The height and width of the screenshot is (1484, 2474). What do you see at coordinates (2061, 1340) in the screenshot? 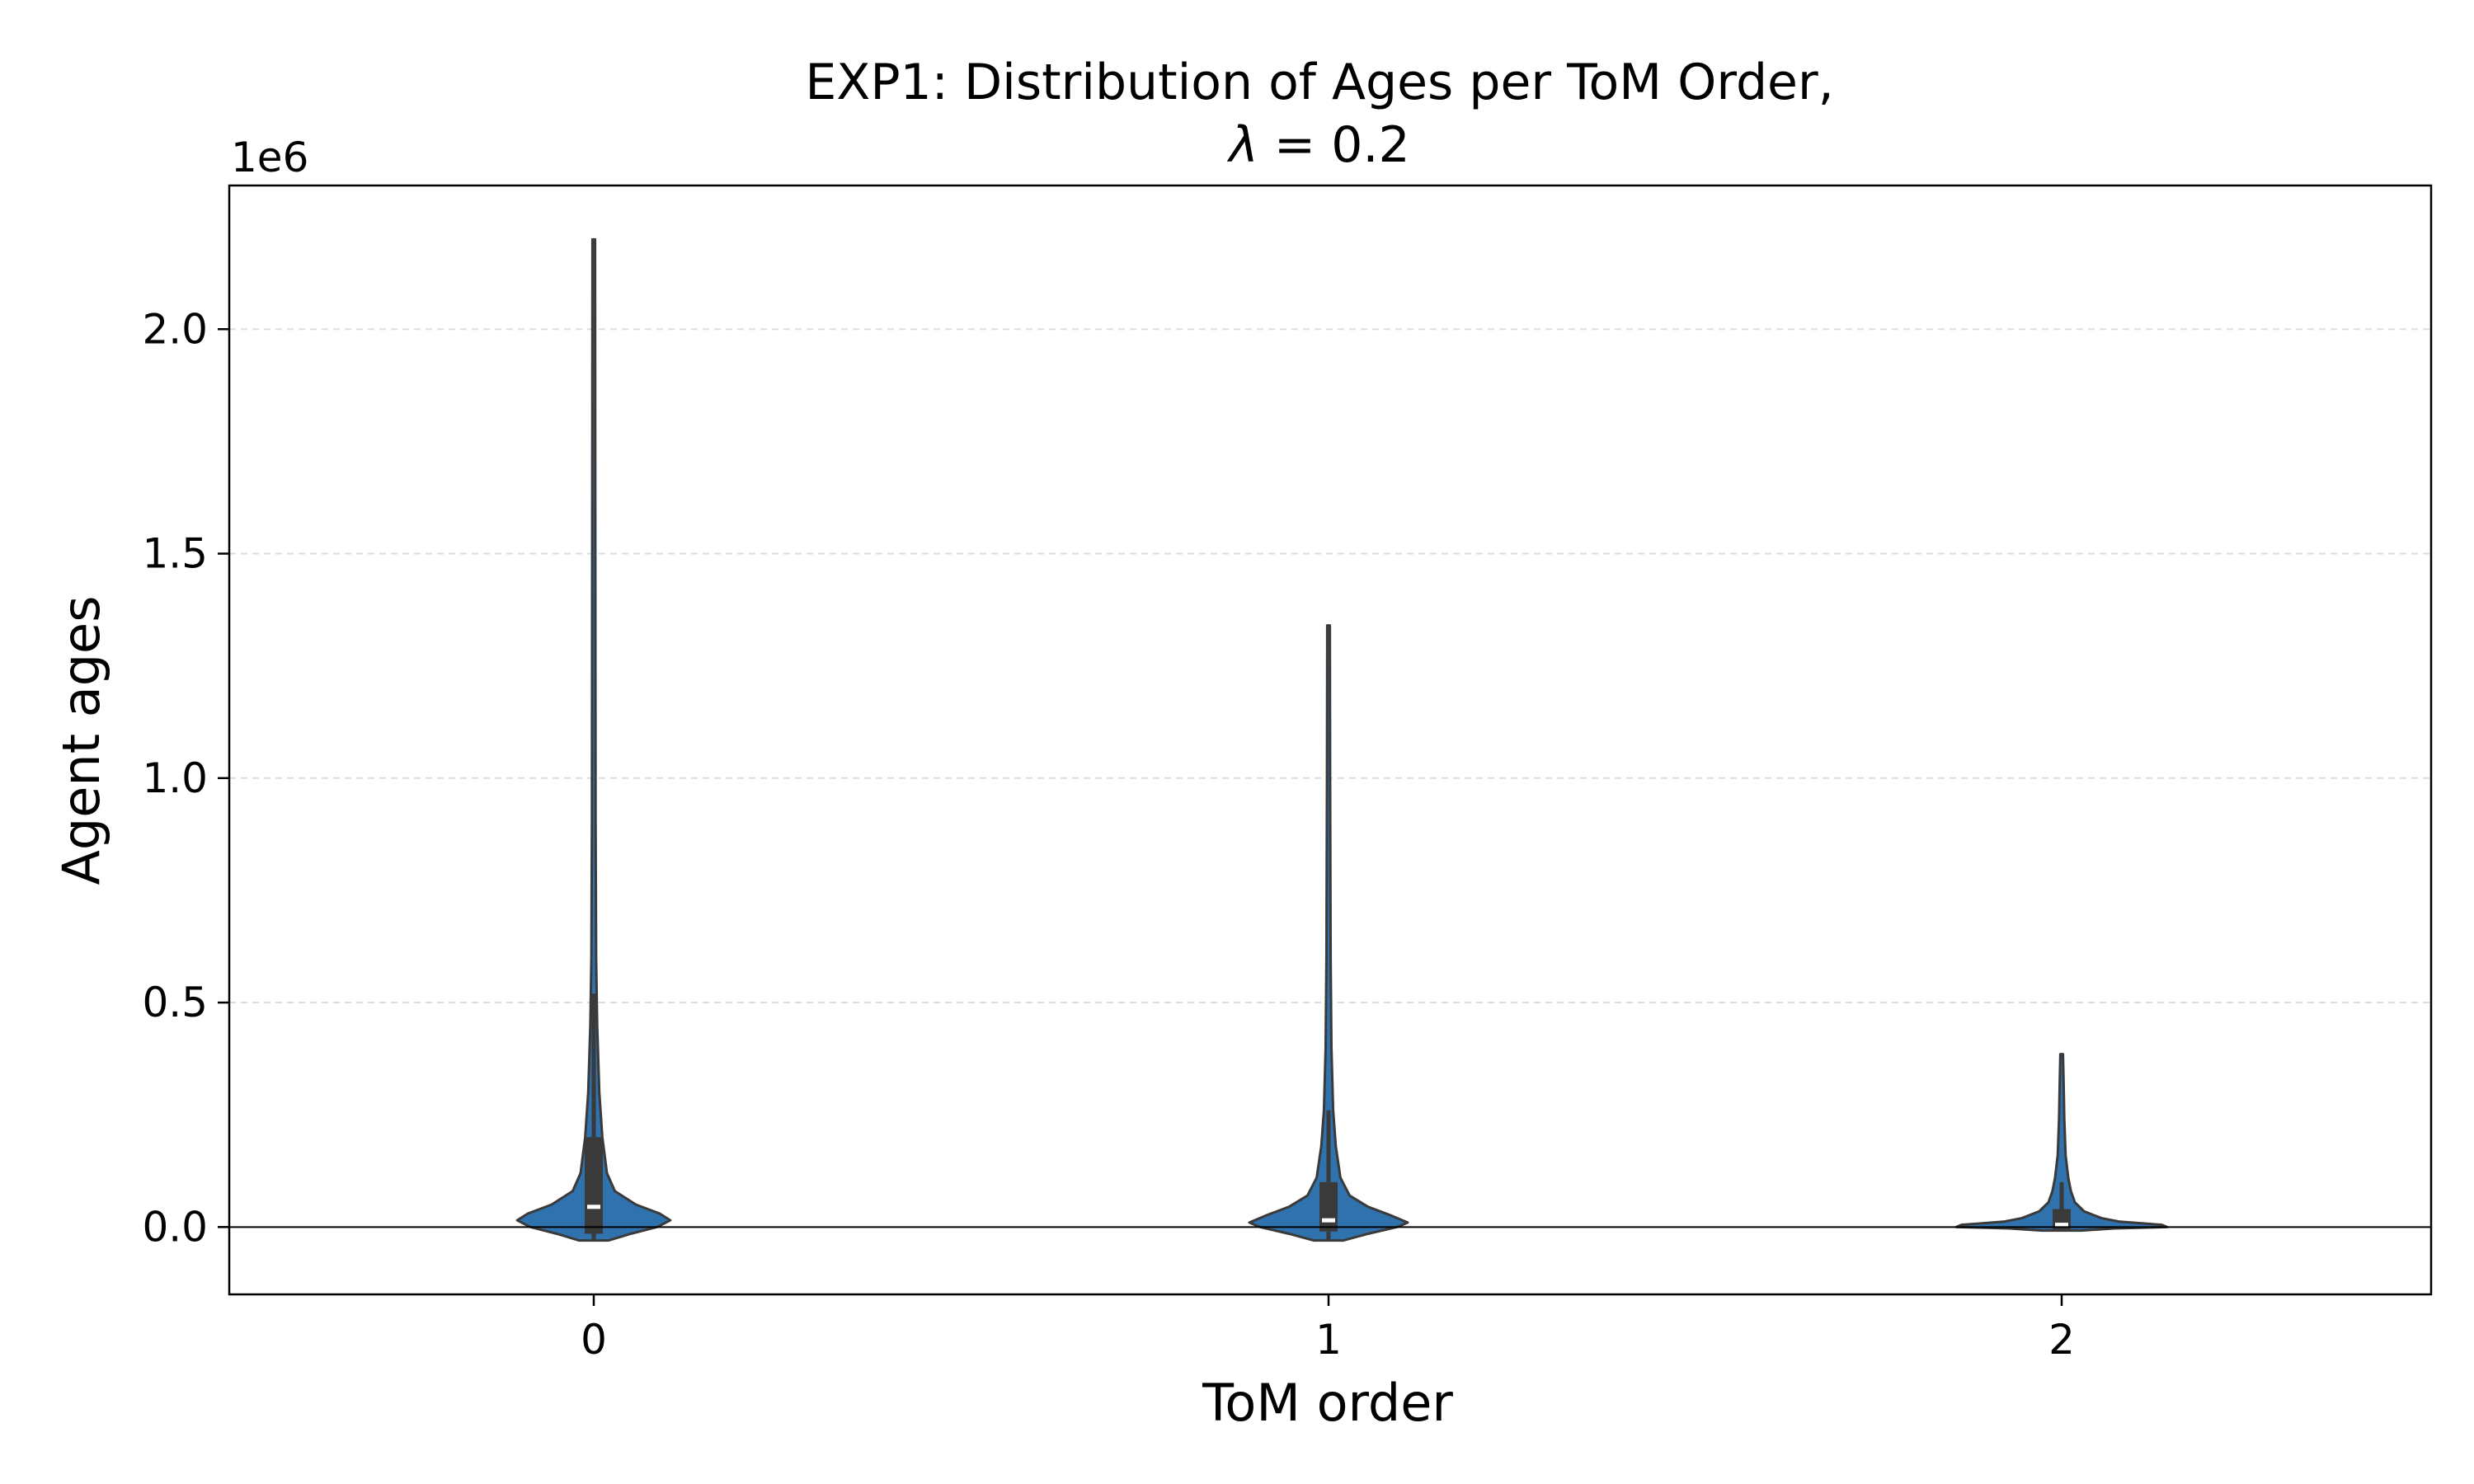
I see `x-tick-label: 2` at bounding box center [2061, 1340].